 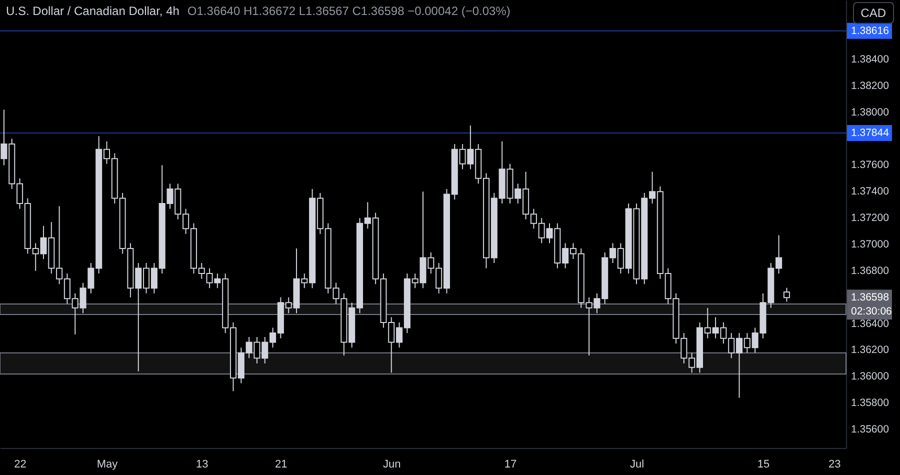 What do you see at coordinates (873, 13) in the screenshot?
I see `y-axis-title: CAD` at bounding box center [873, 13].